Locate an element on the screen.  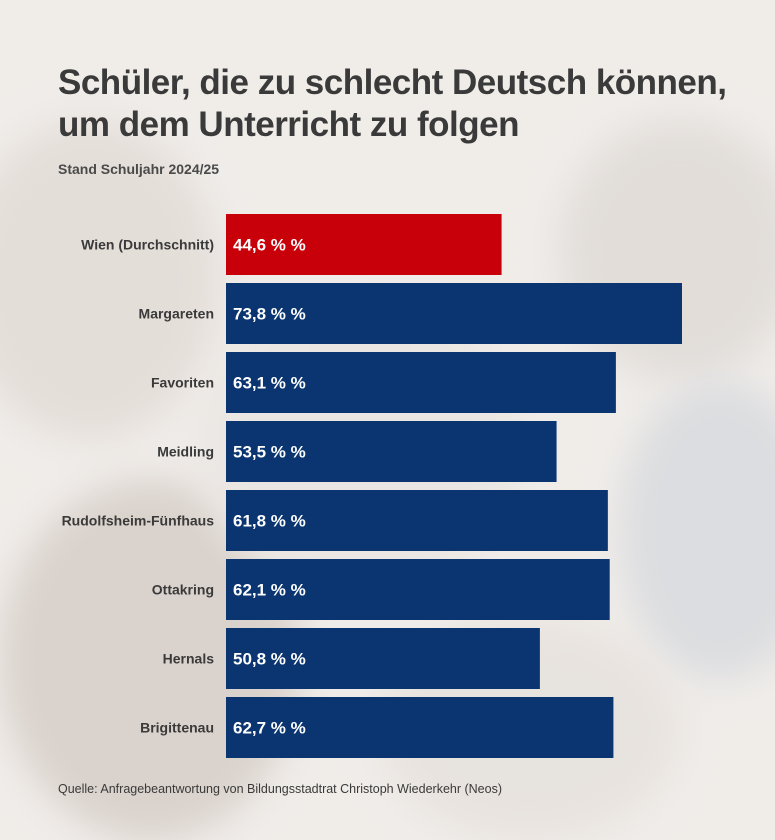
value-label: 73,8 % % is located at coordinates (269, 314).